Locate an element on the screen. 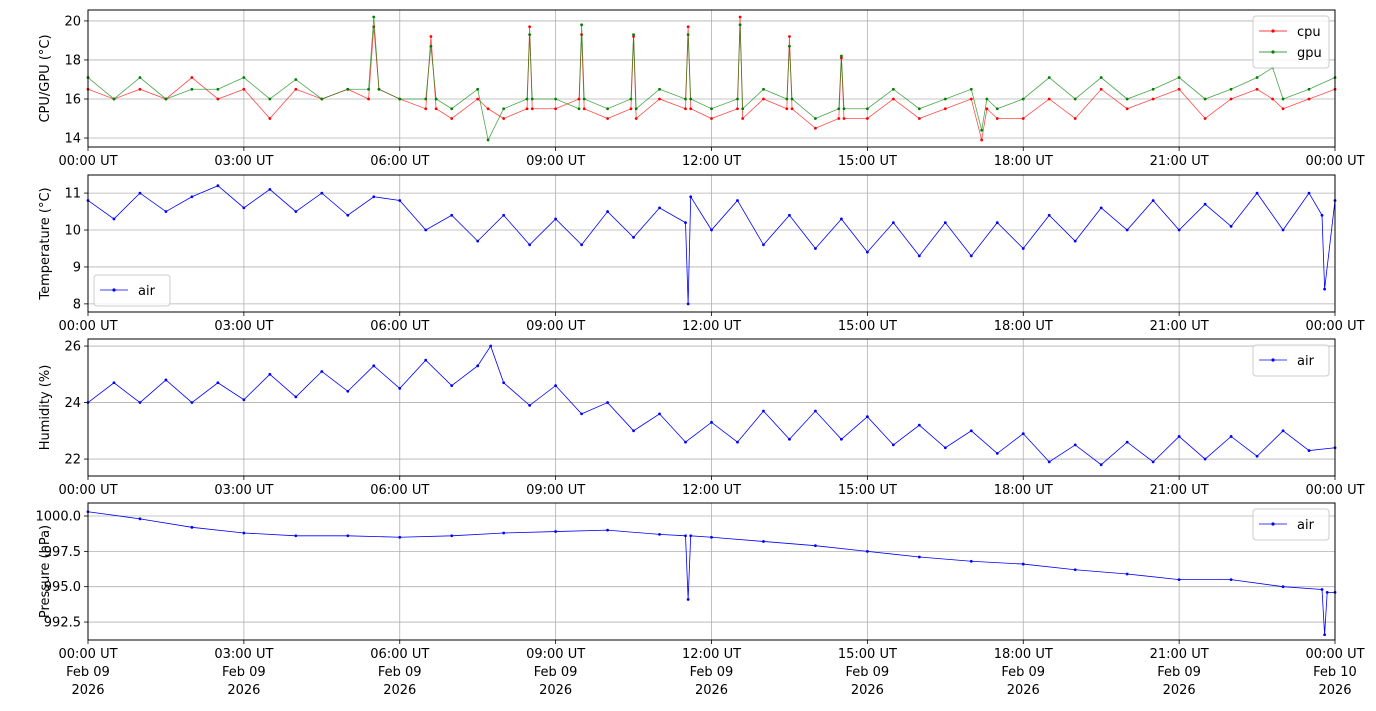  y-axis-label: Temperature (°C) is located at coordinates (45, 243).